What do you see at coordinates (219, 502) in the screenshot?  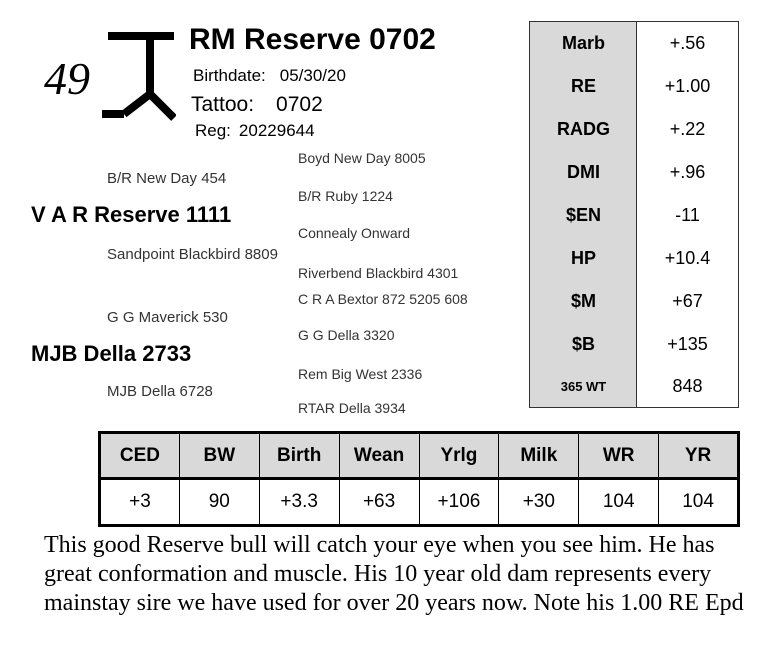 I see `epd-value-cell: 90` at bounding box center [219, 502].